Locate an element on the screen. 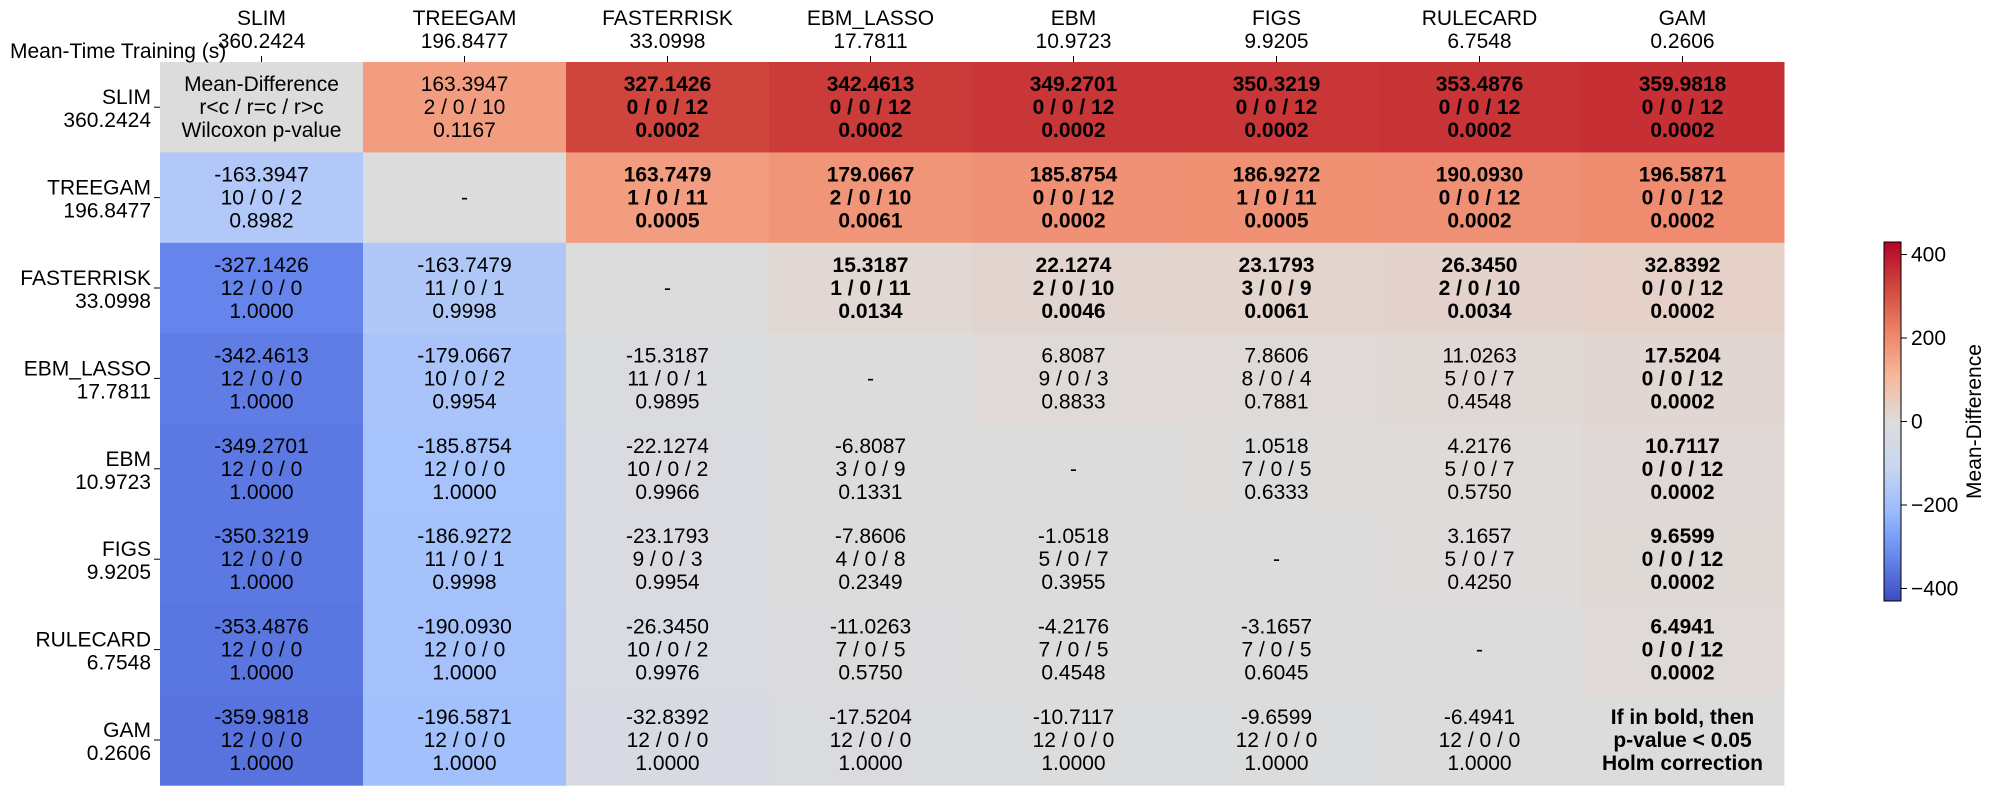 This screenshot has height=790, width=1991. cell-label: -10.7117 is located at coordinates (1073, 717).